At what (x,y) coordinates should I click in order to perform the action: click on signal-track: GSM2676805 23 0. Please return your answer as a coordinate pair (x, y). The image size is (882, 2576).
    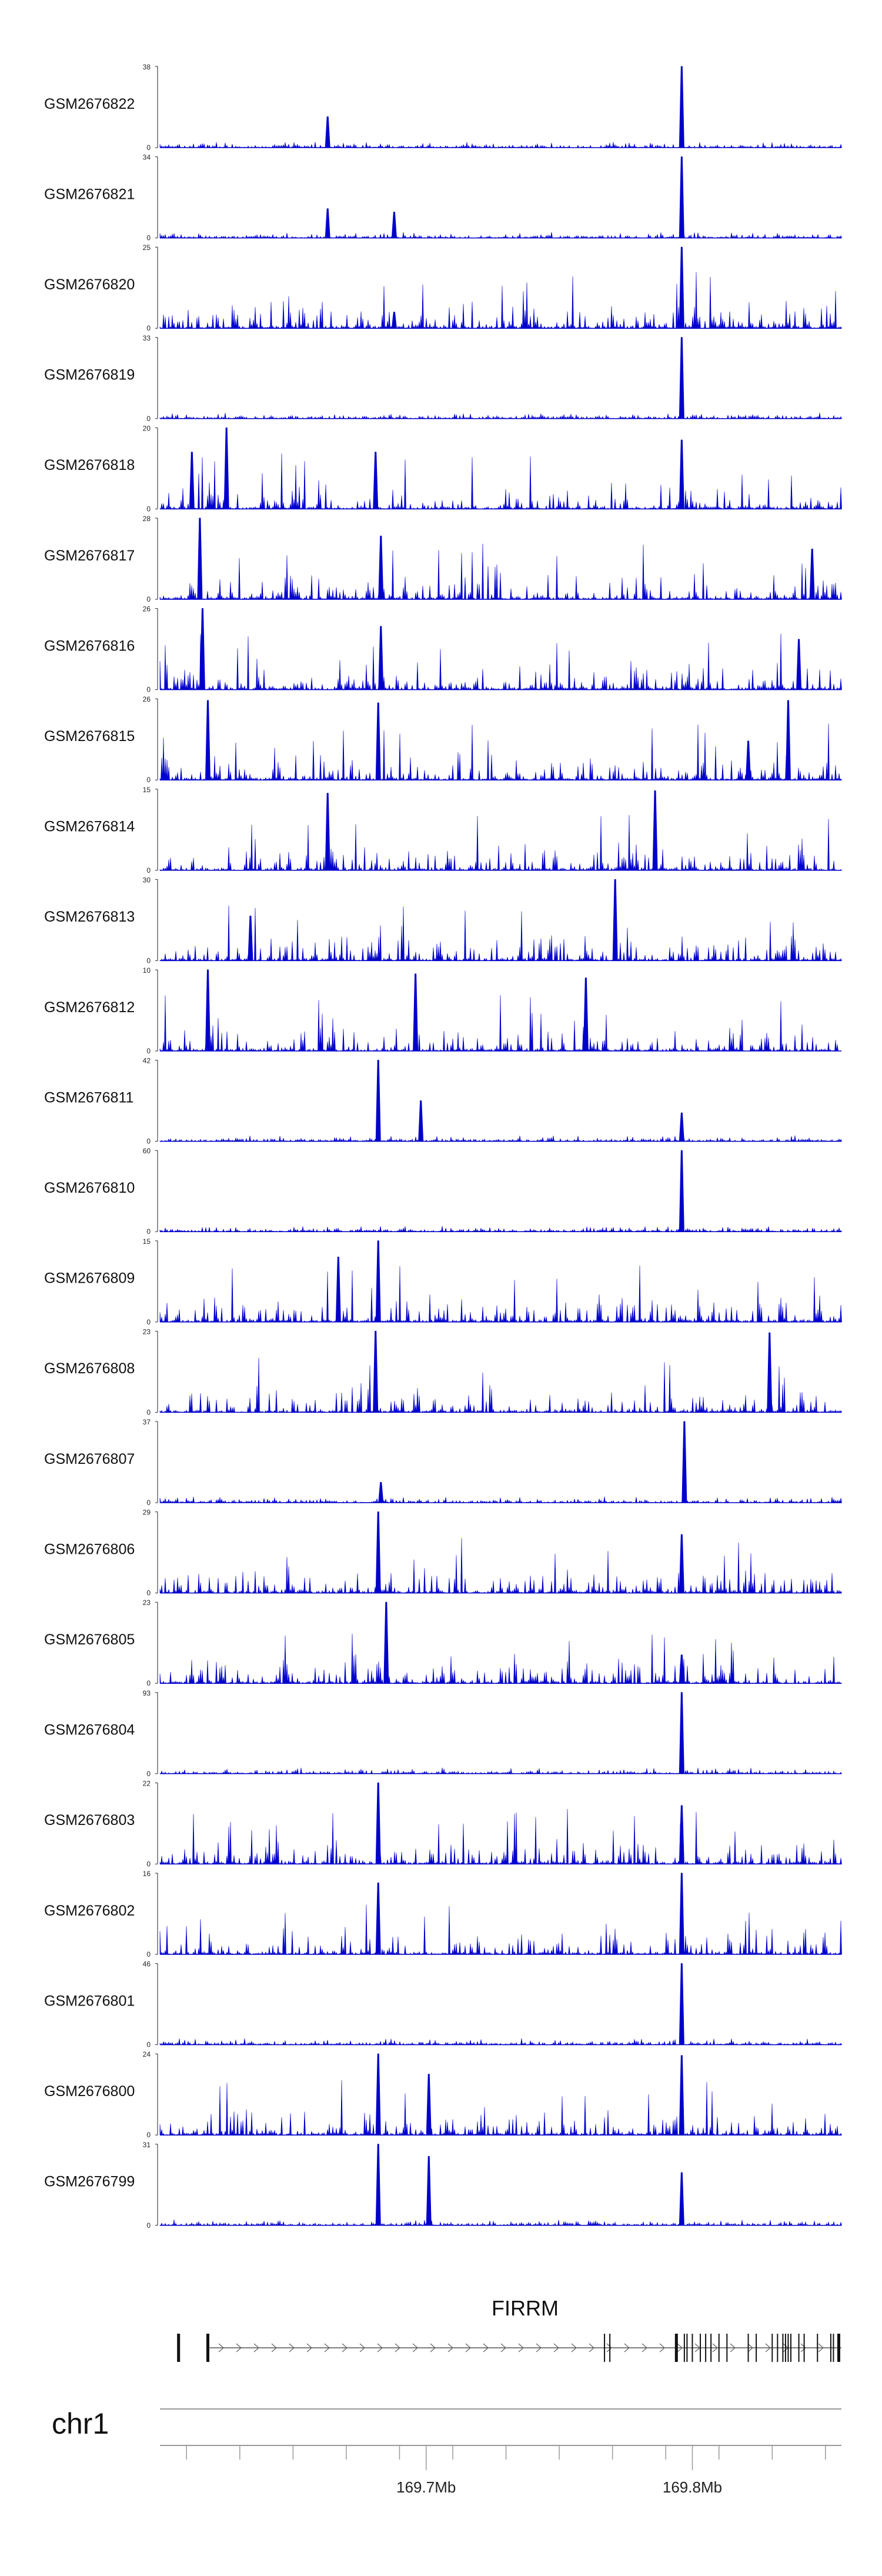
    Looking at the image, I should click on (443, 1643).